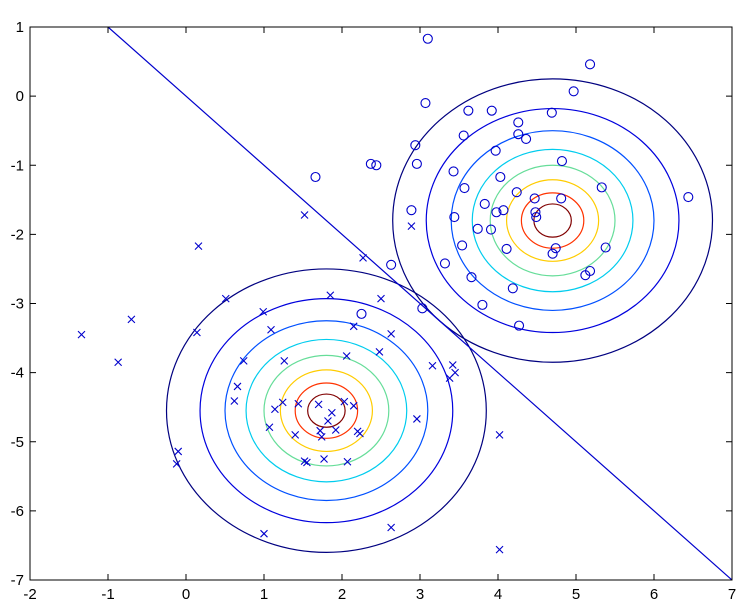 The width and height of the screenshot is (754, 612). Describe the element at coordinates (29, 594) in the screenshot. I see `x-tick-label: -2` at that location.